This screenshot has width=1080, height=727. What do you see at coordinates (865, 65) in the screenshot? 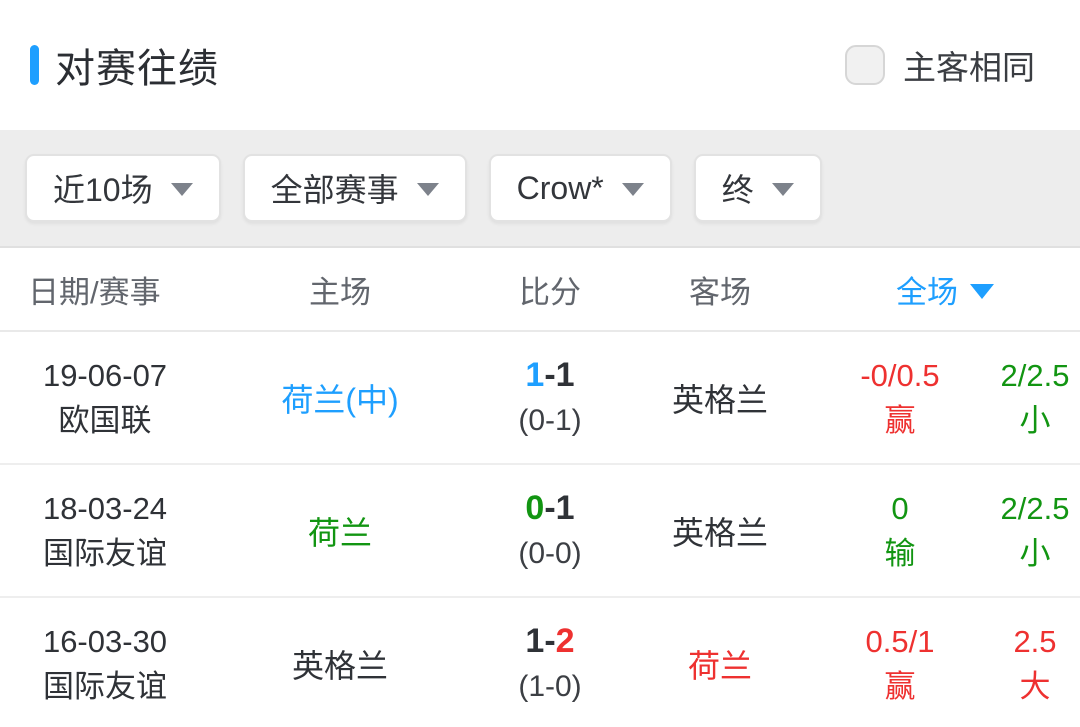
I see `same-home-away-checkbox` at bounding box center [865, 65].